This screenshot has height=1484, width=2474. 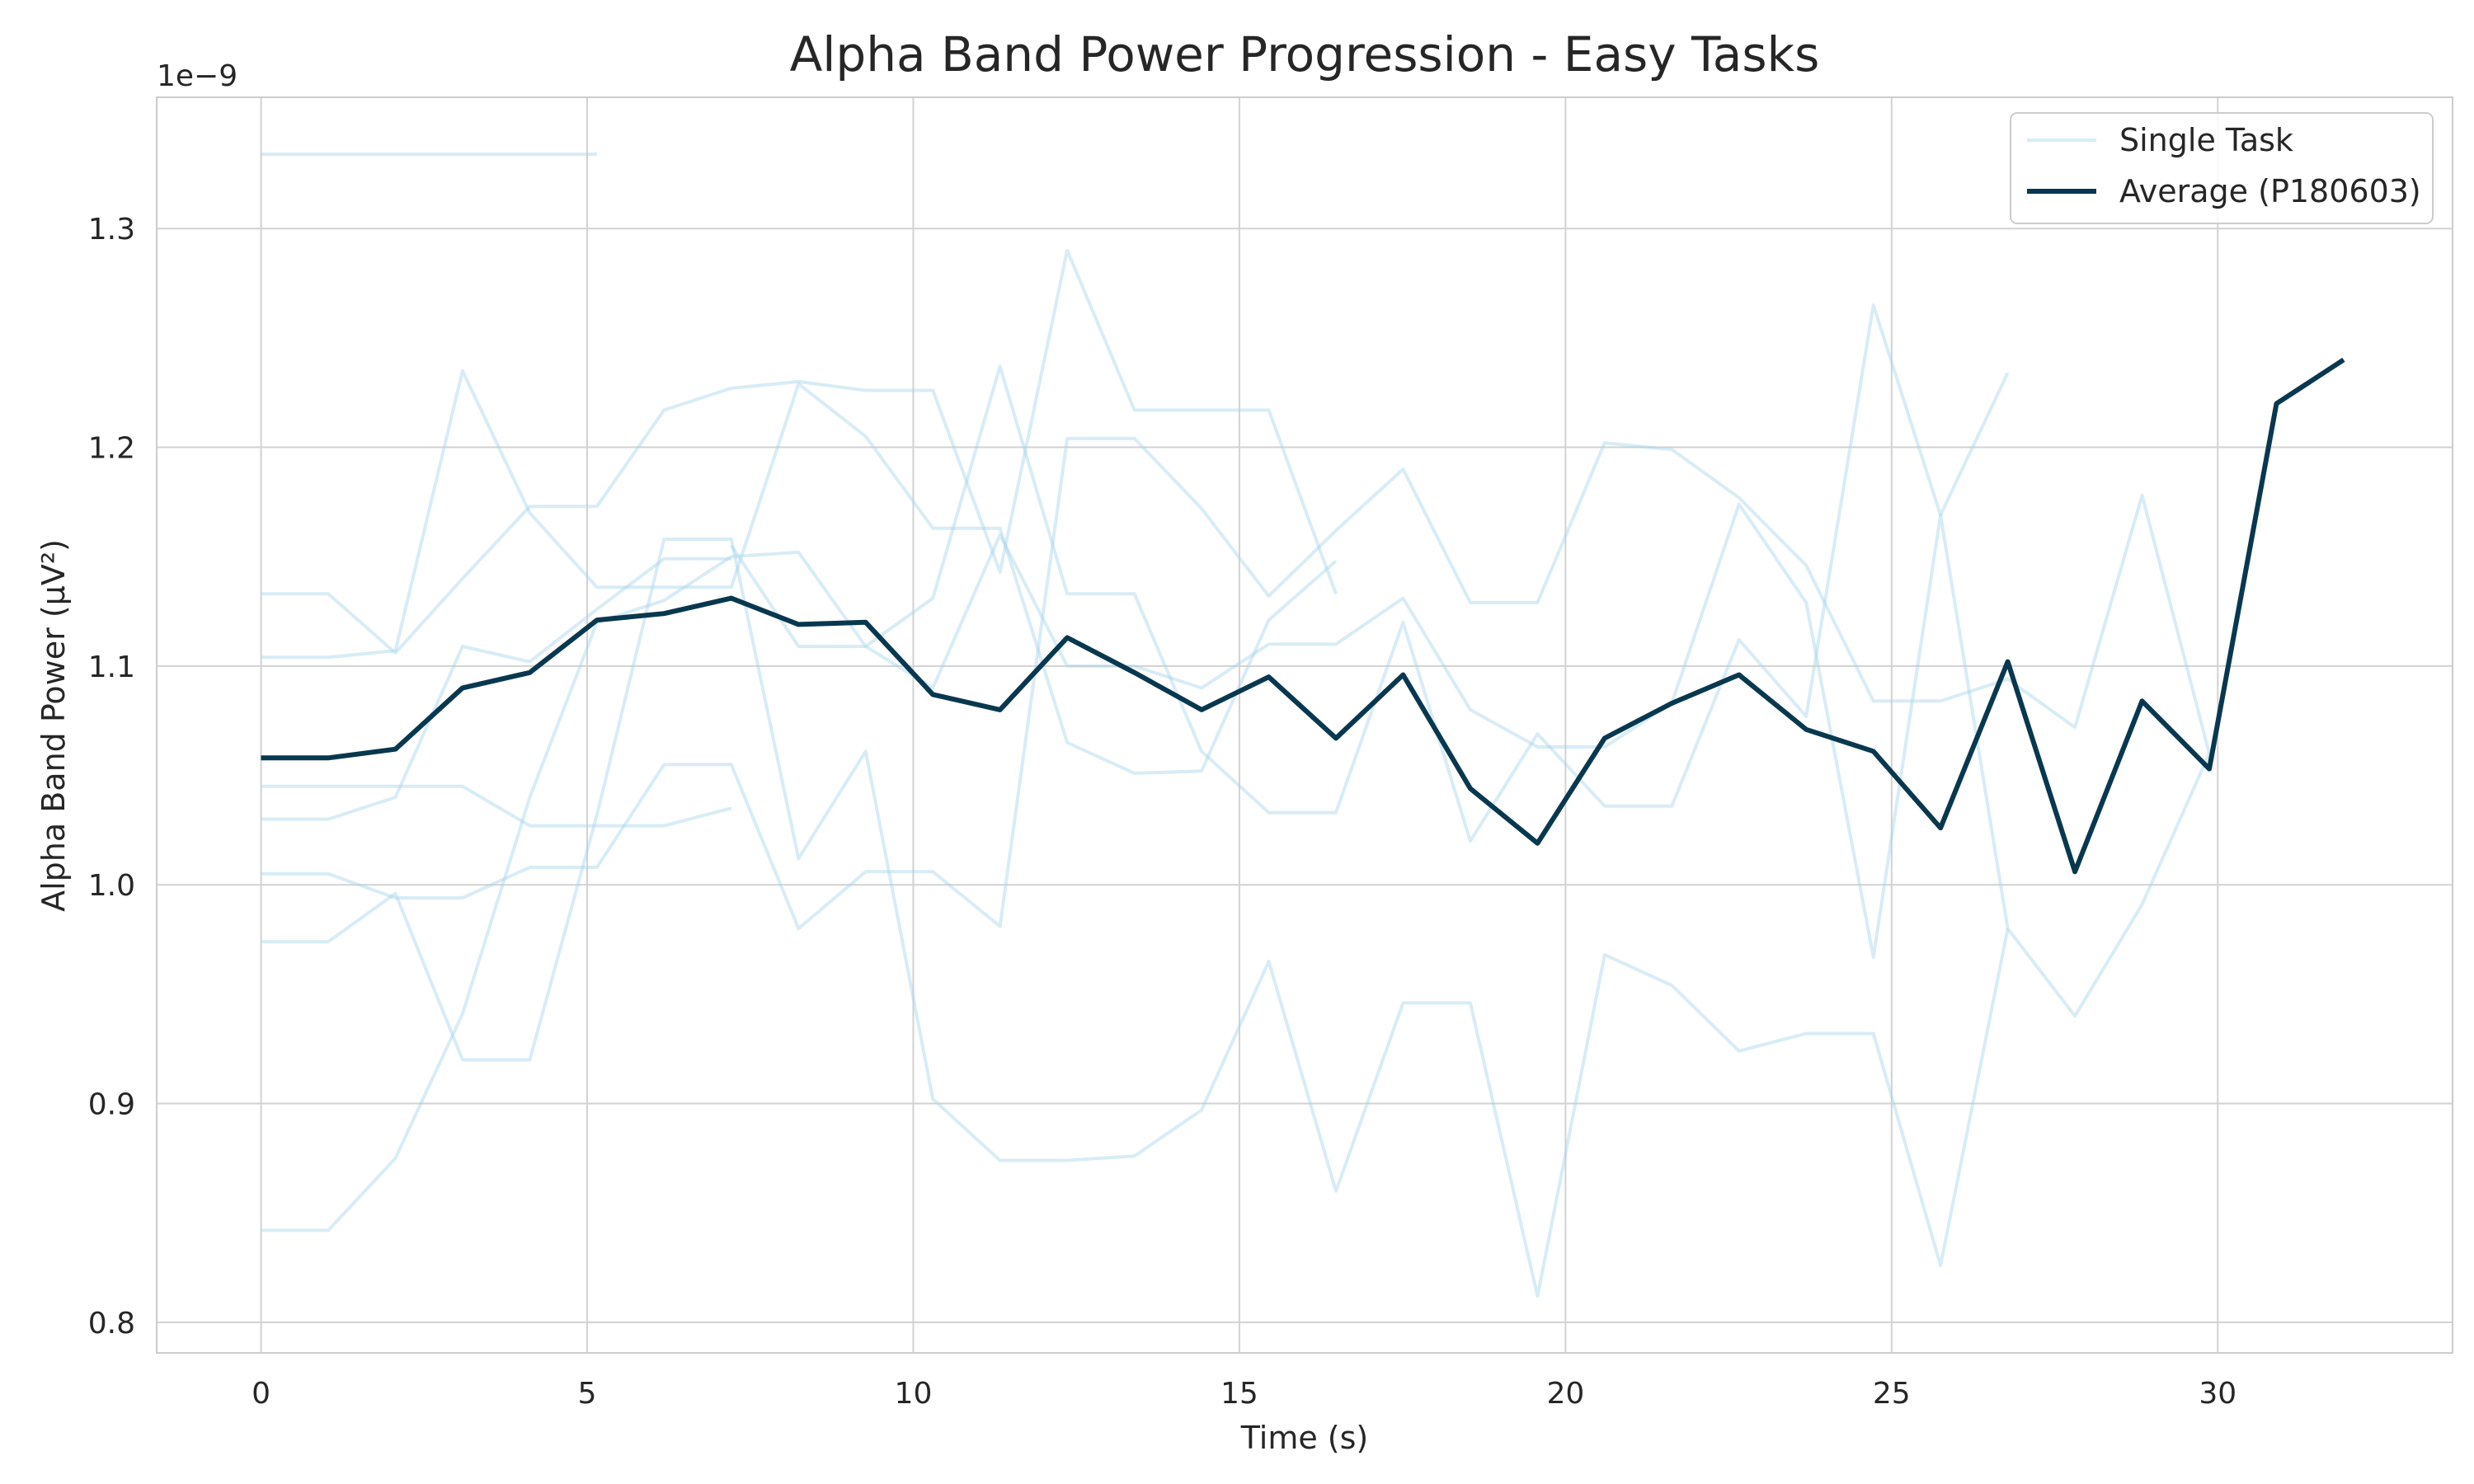 I want to click on x-axis-label: Time (s), so click(x=1304, y=1438).